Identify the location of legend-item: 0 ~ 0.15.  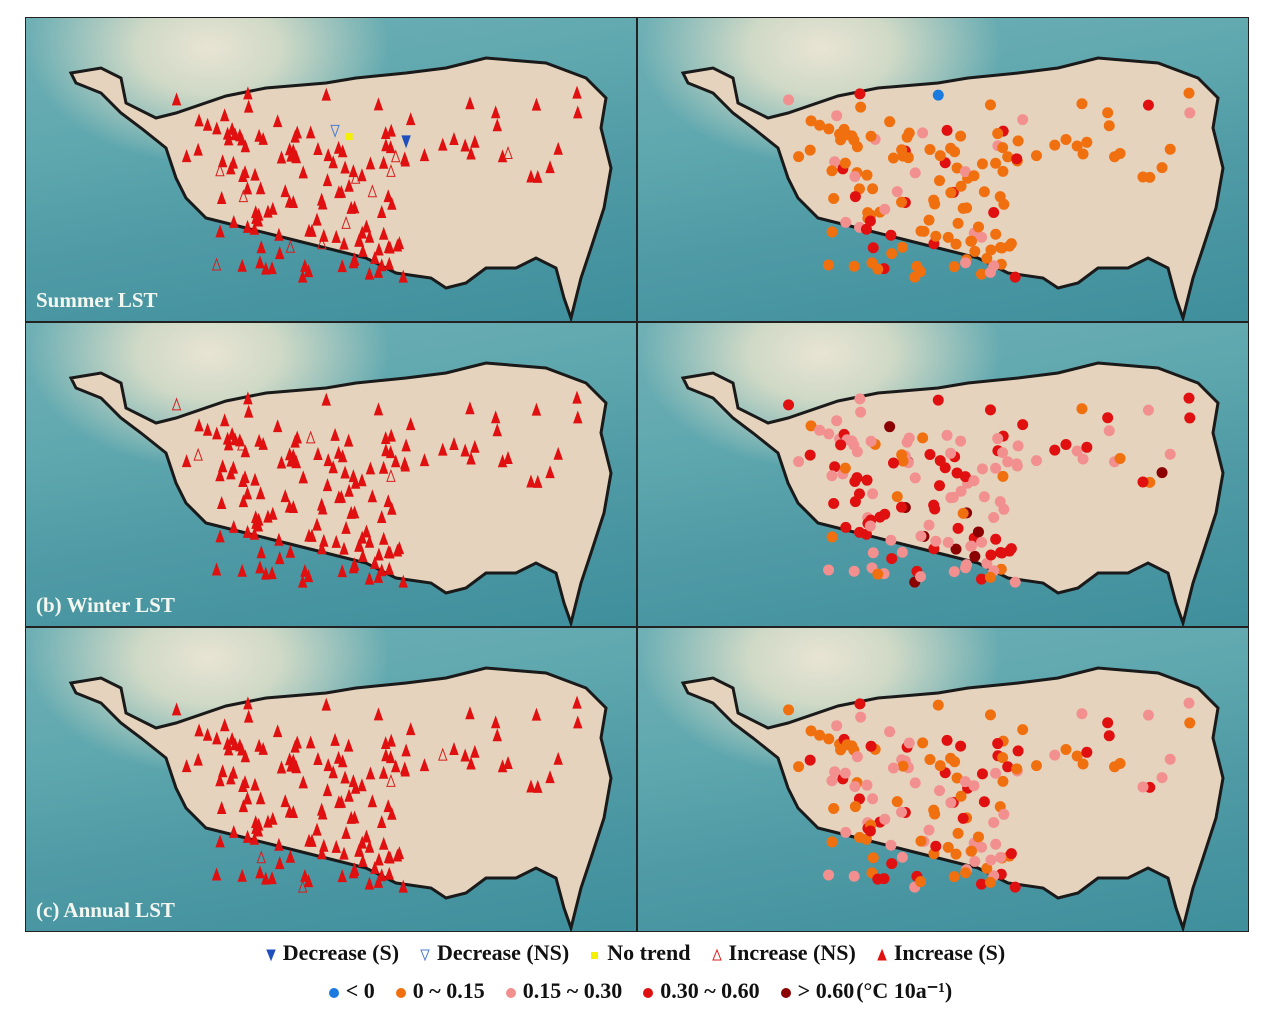
(440, 990).